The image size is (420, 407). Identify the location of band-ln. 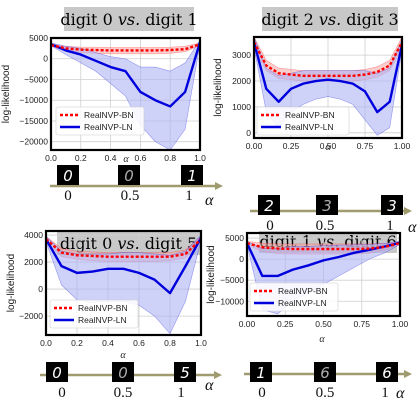
(125, 94).